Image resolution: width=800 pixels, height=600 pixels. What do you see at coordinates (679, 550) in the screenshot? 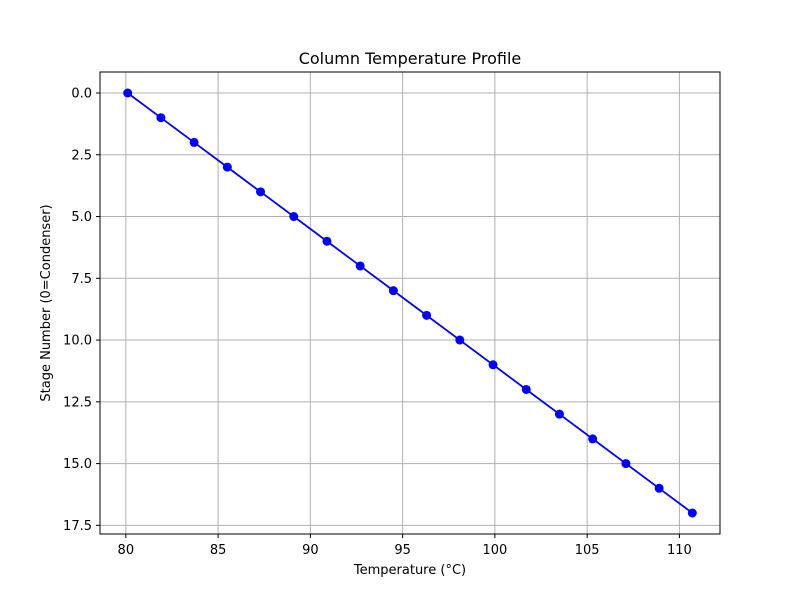
I see `x-tick-label: 110` at bounding box center [679, 550].